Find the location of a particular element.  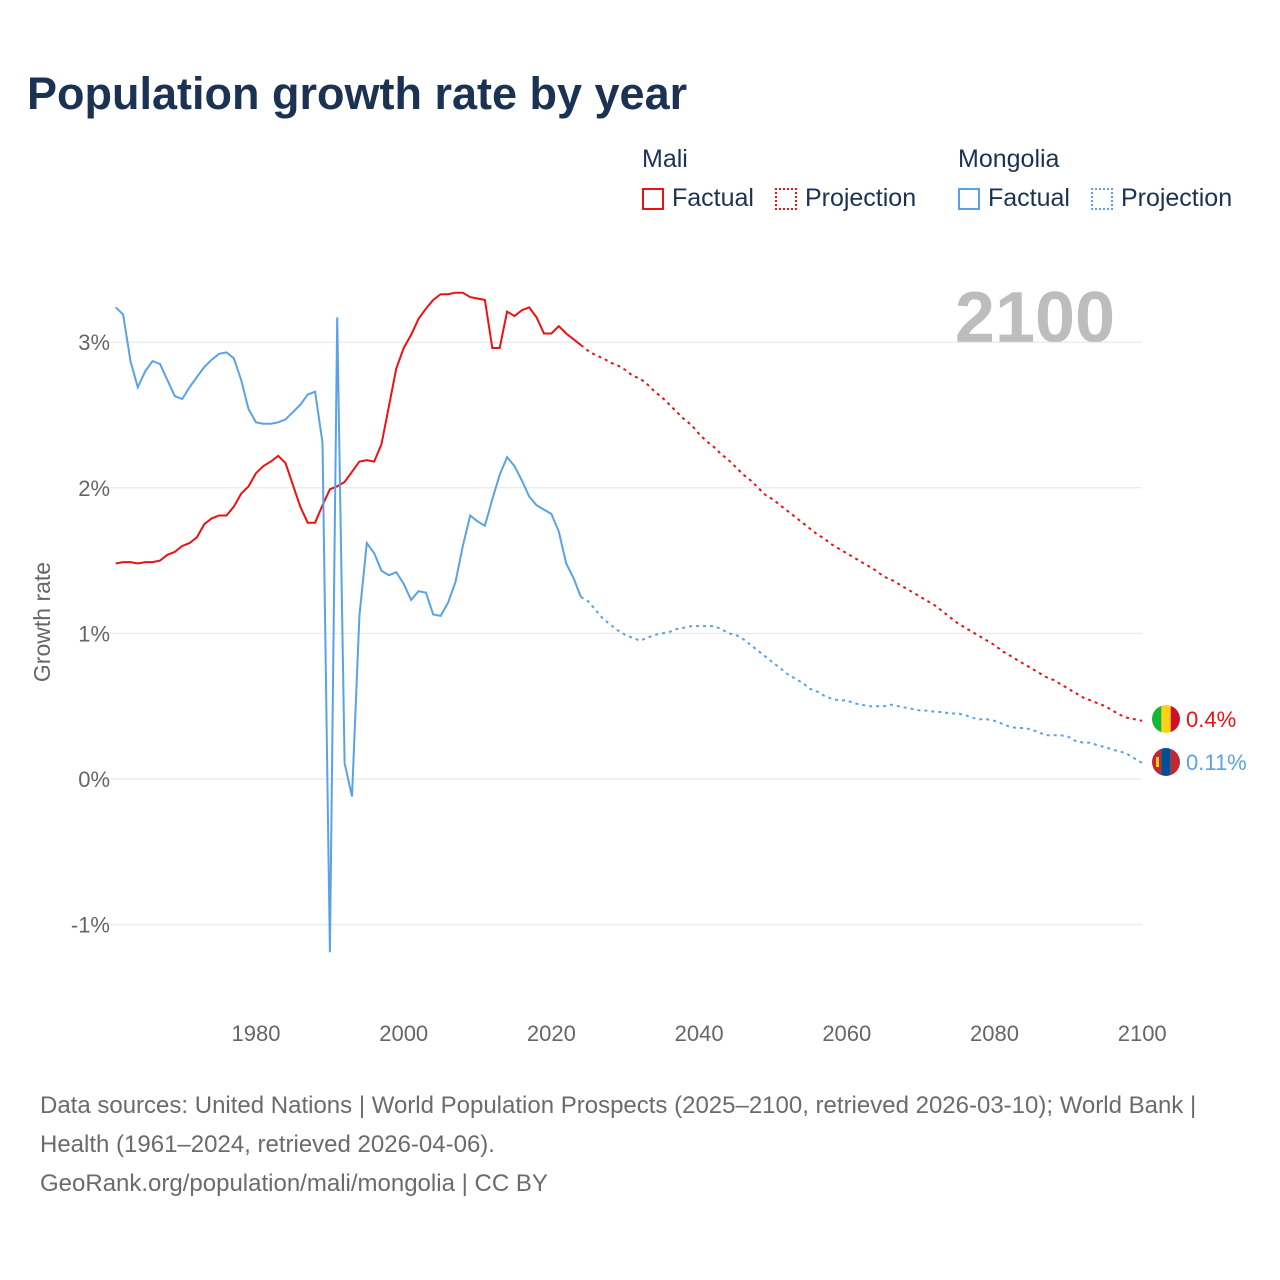

mongolia-flag-icon is located at coordinates (1166, 762).